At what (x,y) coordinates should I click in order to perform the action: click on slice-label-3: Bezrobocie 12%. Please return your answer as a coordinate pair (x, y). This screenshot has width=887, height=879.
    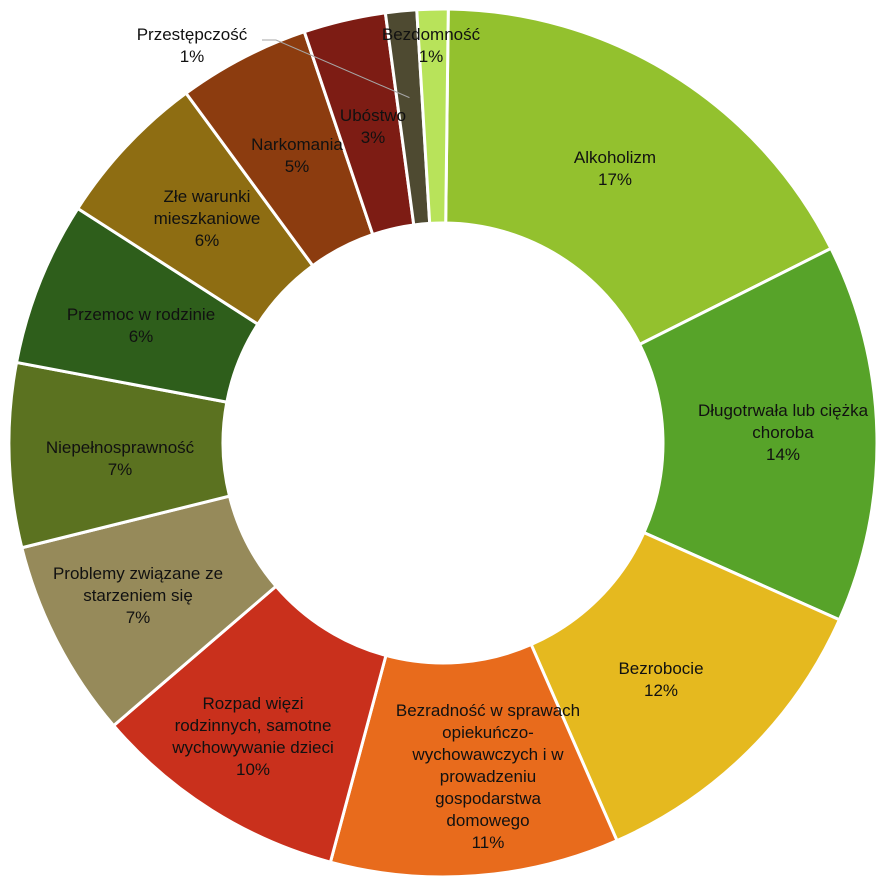
    Looking at the image, I should click on (660, 679).